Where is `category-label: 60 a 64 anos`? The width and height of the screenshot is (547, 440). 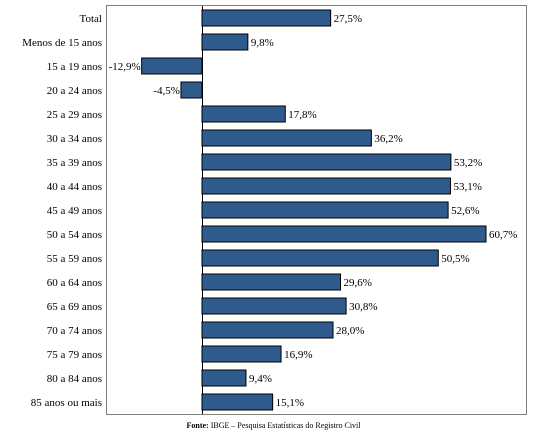 category-label: 60 a 64 anos is located at coordinates (74, 283).